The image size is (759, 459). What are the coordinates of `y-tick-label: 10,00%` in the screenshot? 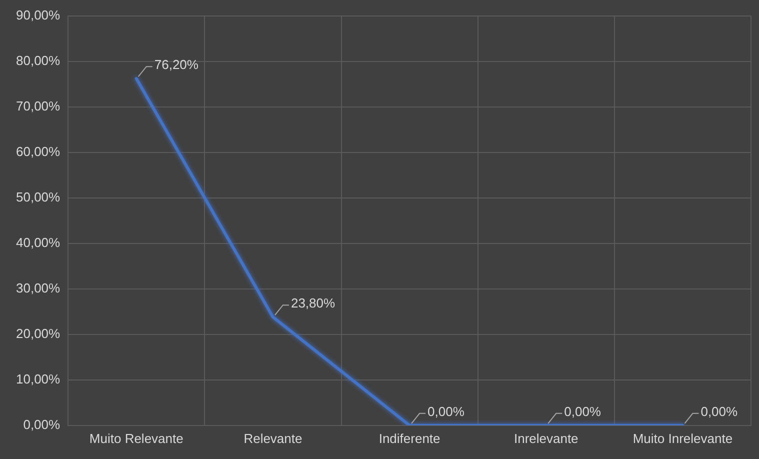 It's located at (38, 378).